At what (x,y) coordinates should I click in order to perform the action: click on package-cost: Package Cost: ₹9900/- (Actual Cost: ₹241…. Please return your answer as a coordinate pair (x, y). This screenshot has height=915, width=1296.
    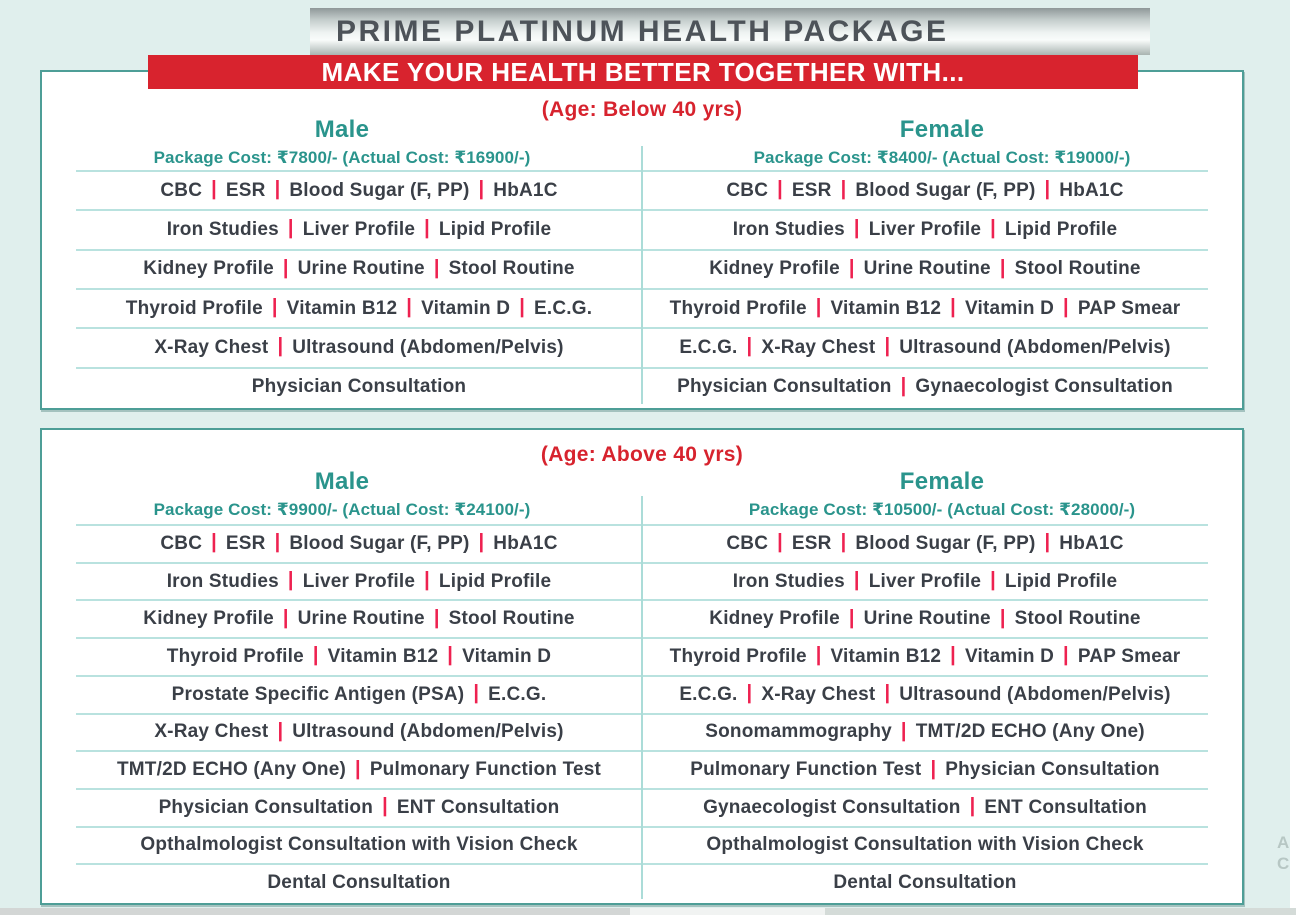
    Looking at the image, I should click on (342, 509).